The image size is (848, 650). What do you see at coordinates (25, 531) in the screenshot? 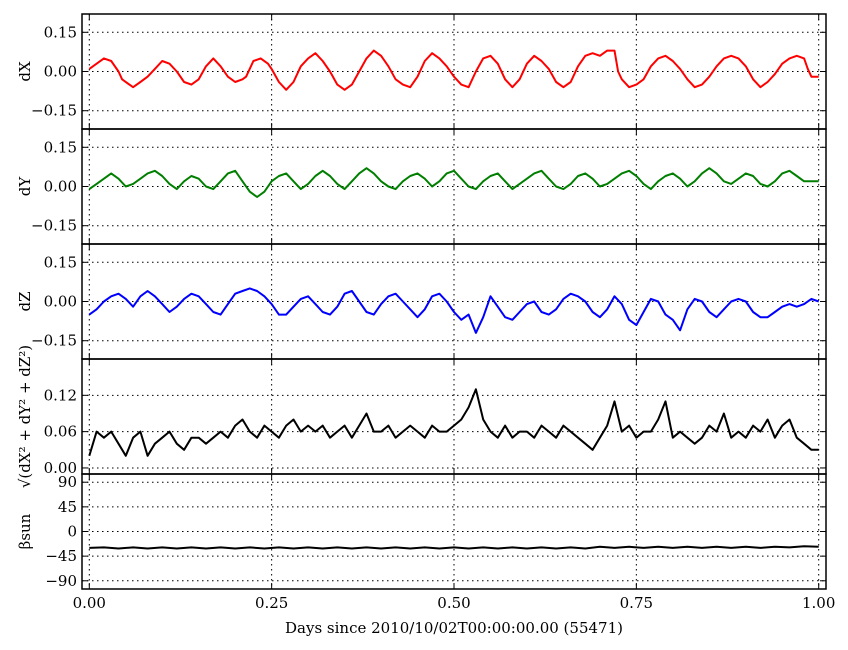
I see `y-axis-label: βsun` at bounding box center [25, 531].